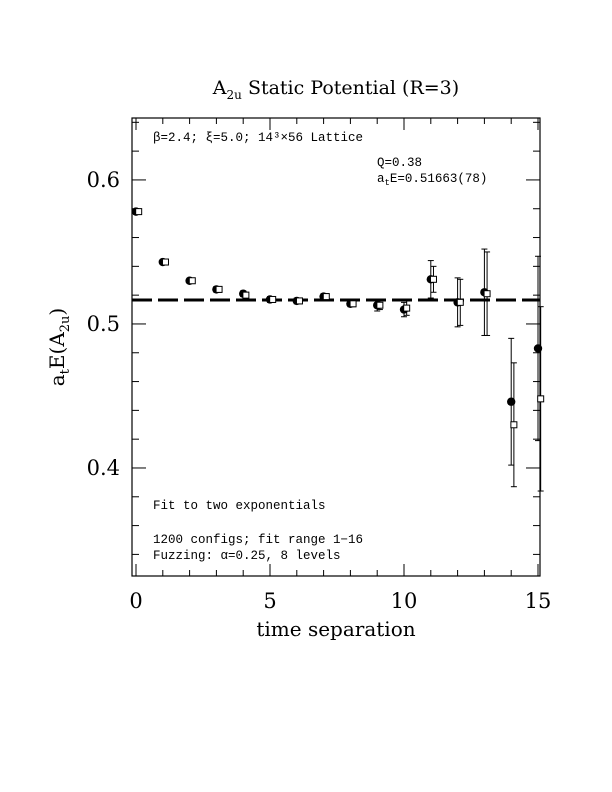 This screenshot has height=792, width=612. What do you see at coordinates (59, 347) in the screenshot?
I see `y-axis-label: atE(A2u)` at bounding box center [59, 347].